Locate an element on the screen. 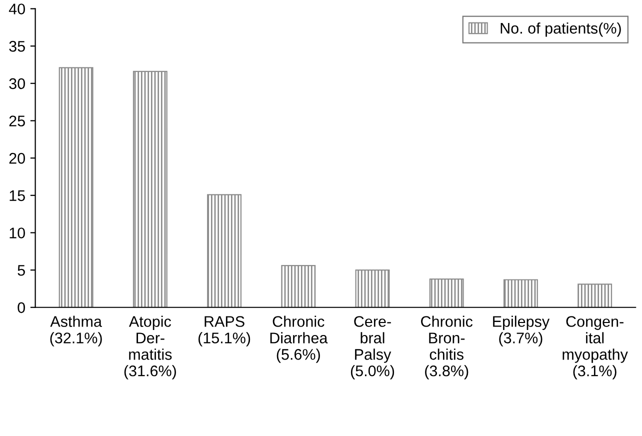 The image size is (642, 436). x-tick-label: Chronic Bron- chitis (3.8%) is located at coordinates (447, 348).